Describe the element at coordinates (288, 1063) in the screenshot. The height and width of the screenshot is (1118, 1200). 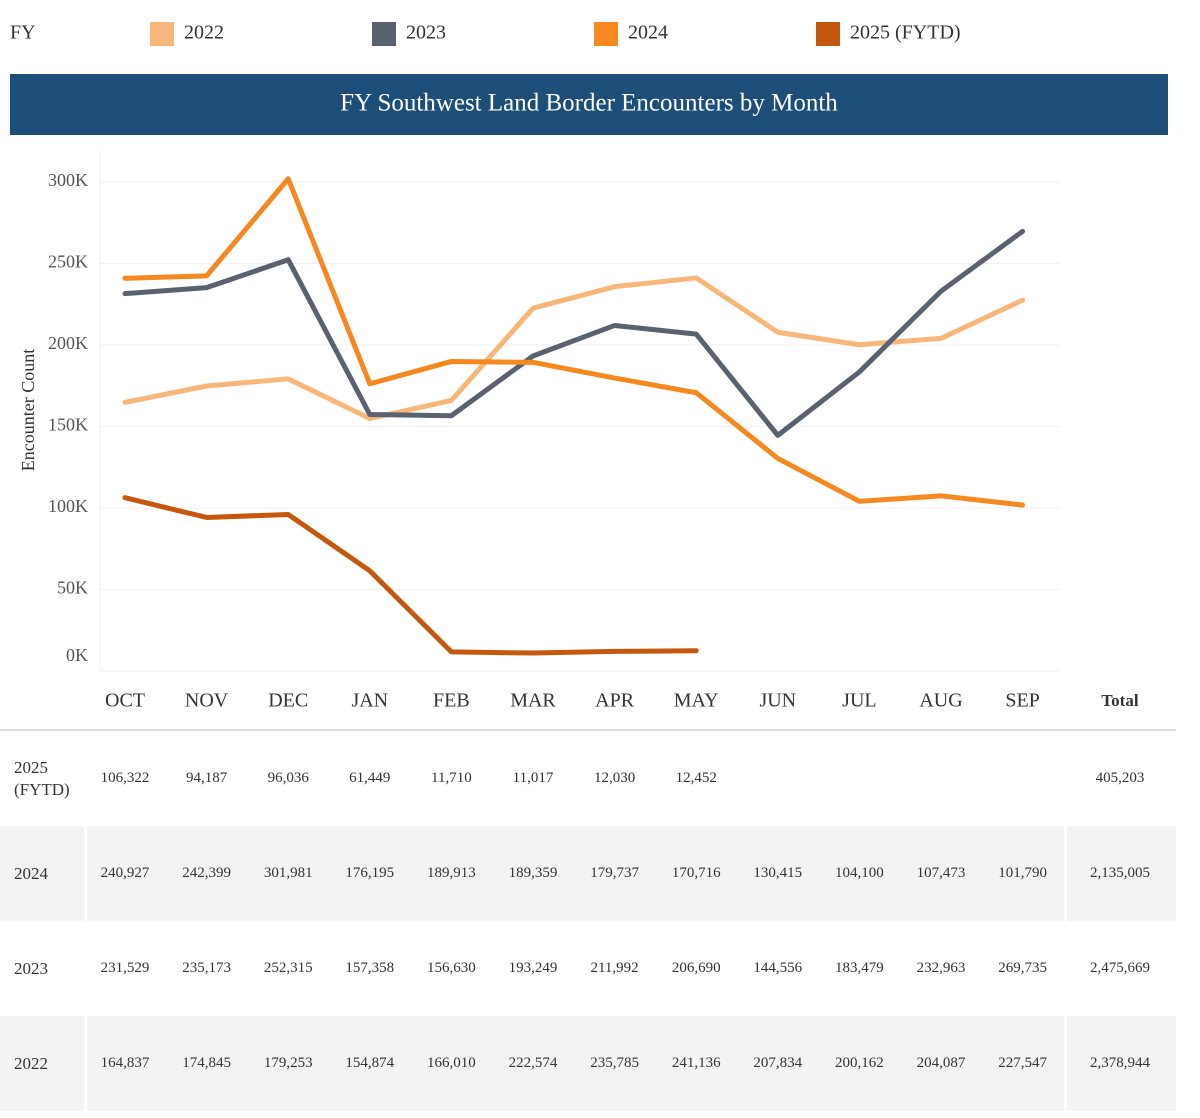
I see `table-cell: 179,253` at that location.